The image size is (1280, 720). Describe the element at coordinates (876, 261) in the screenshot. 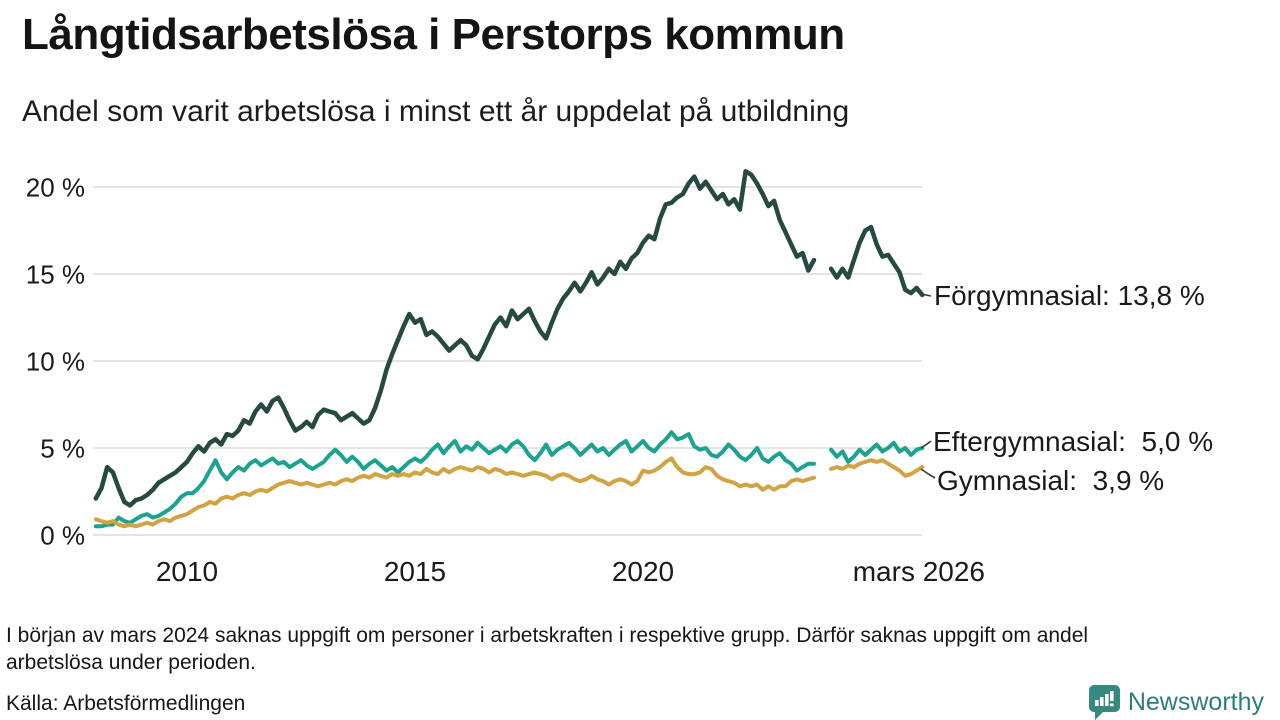

I see `series-line-frgymnasial` at that location.